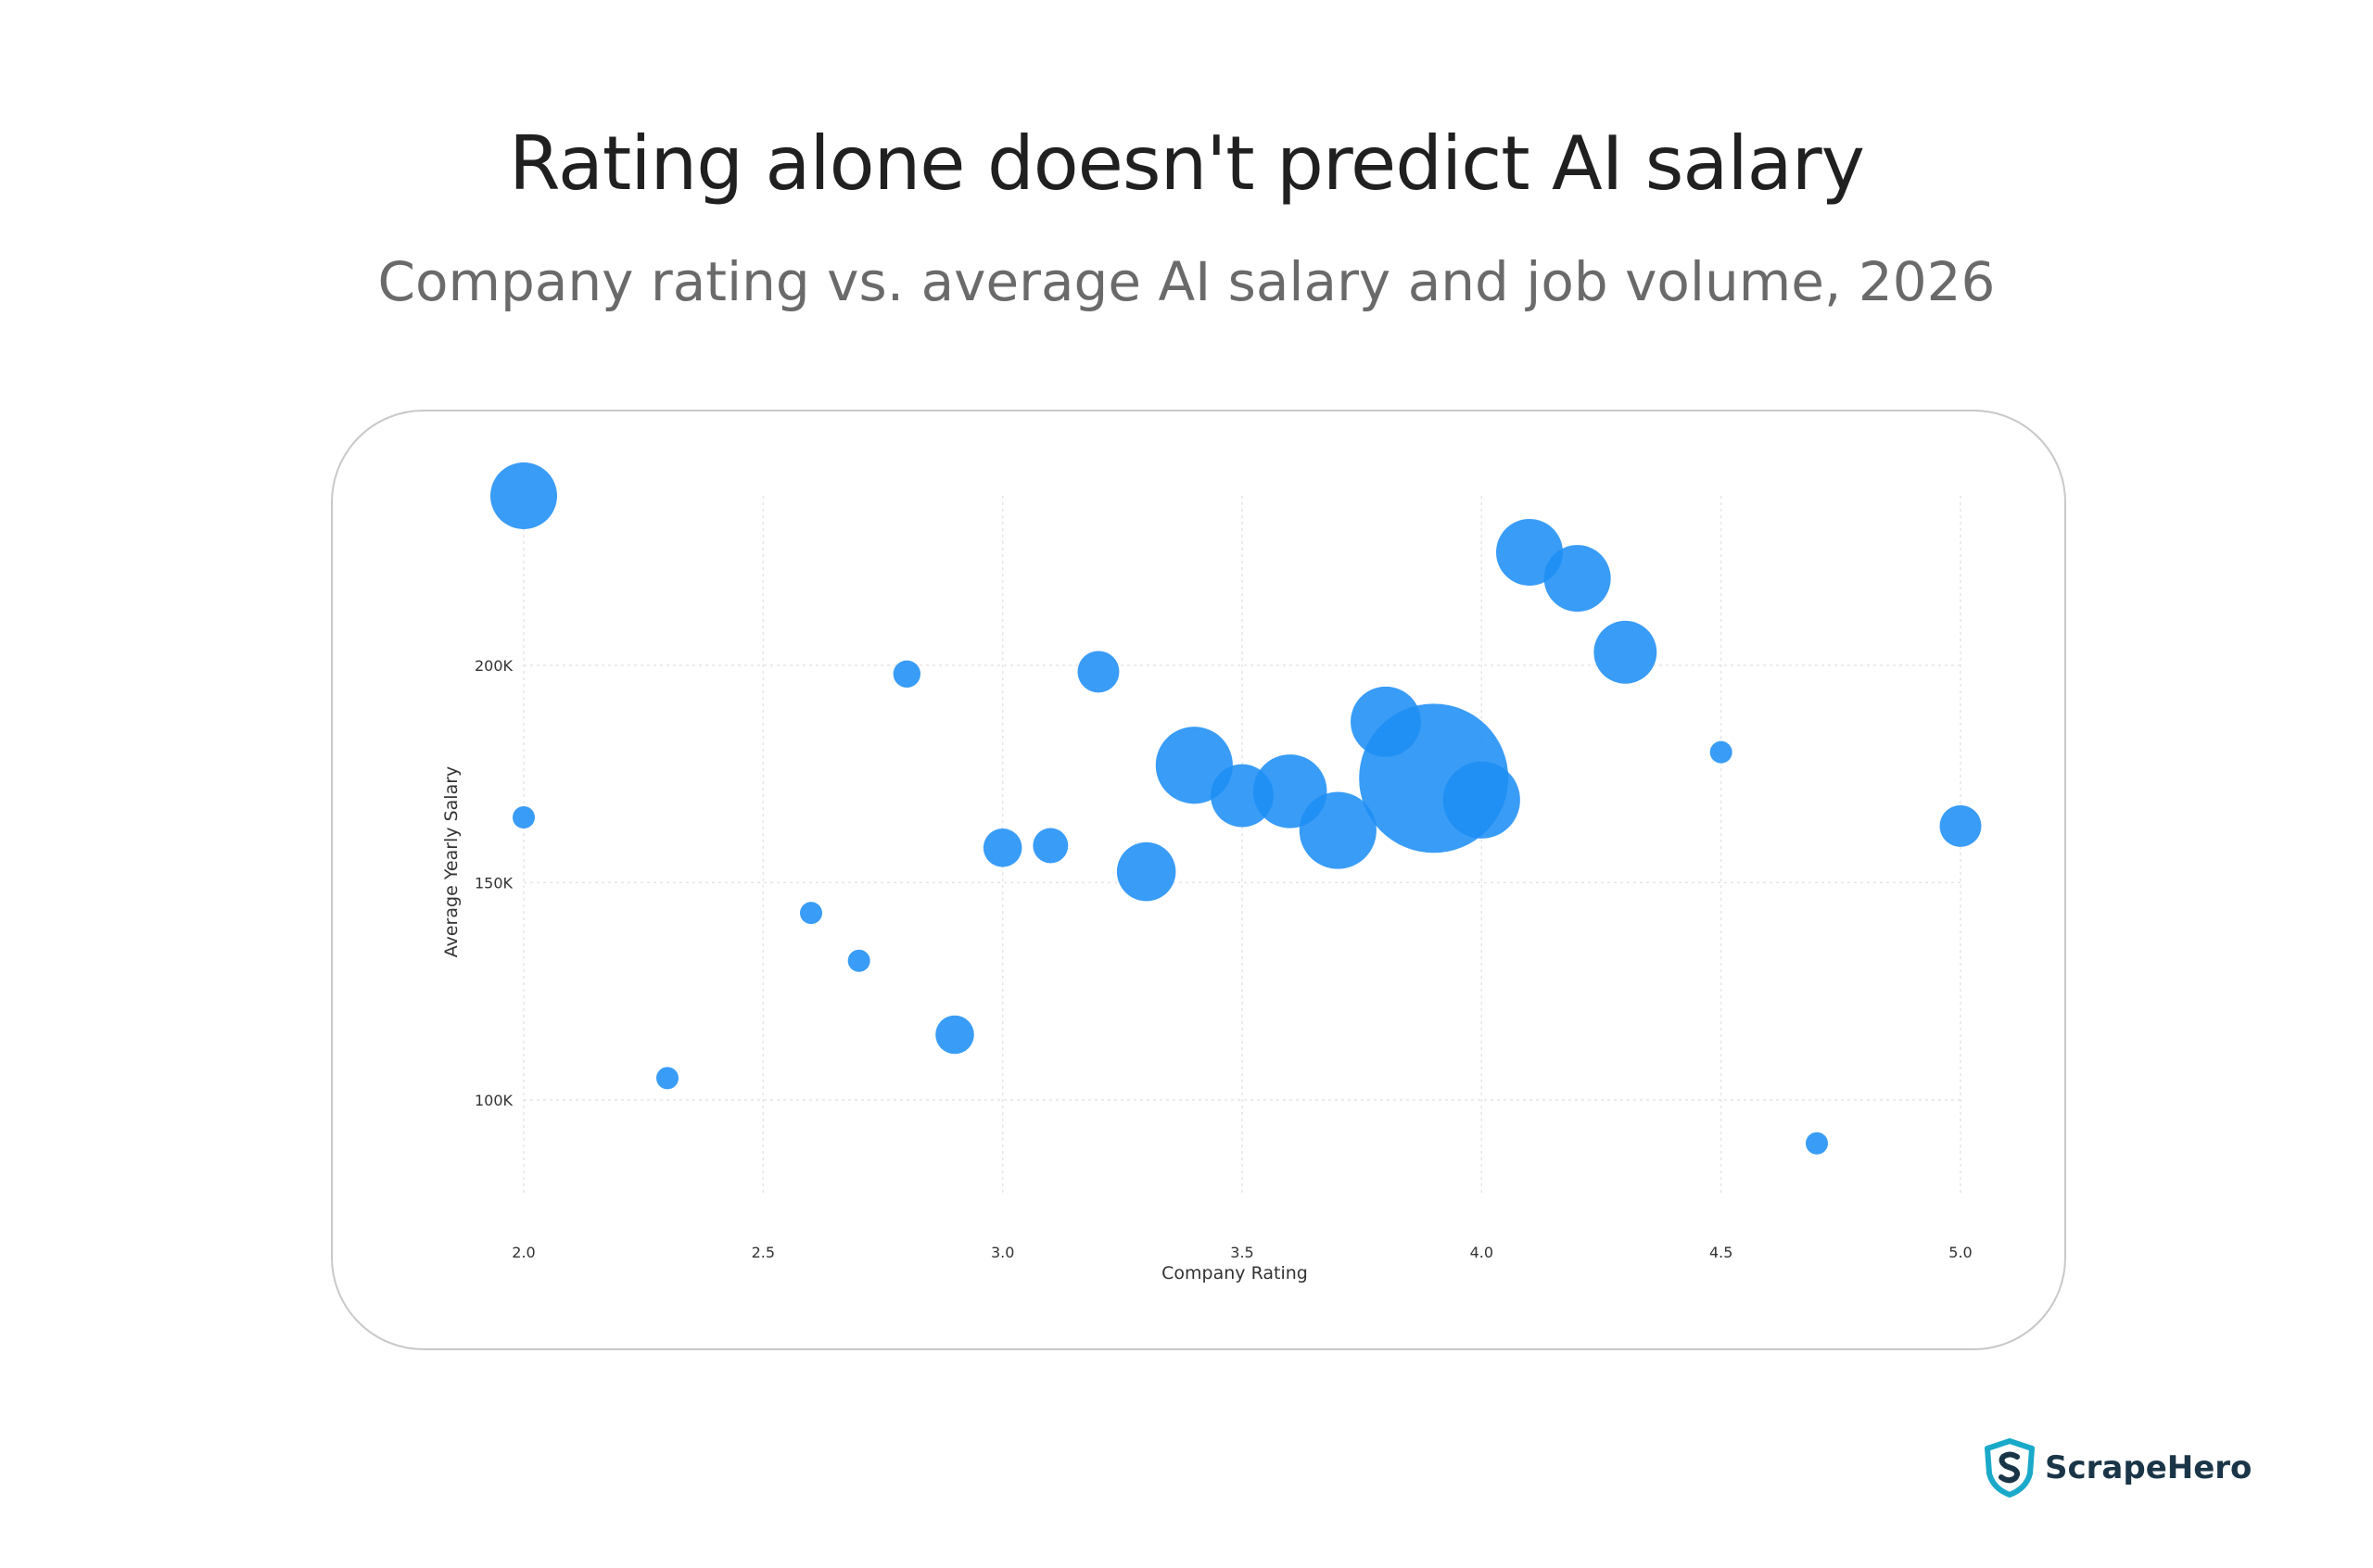  Describe the element at coordinates (1241, 1252) in the screenshot. I see `x-tick-label: 3.5` at that location.